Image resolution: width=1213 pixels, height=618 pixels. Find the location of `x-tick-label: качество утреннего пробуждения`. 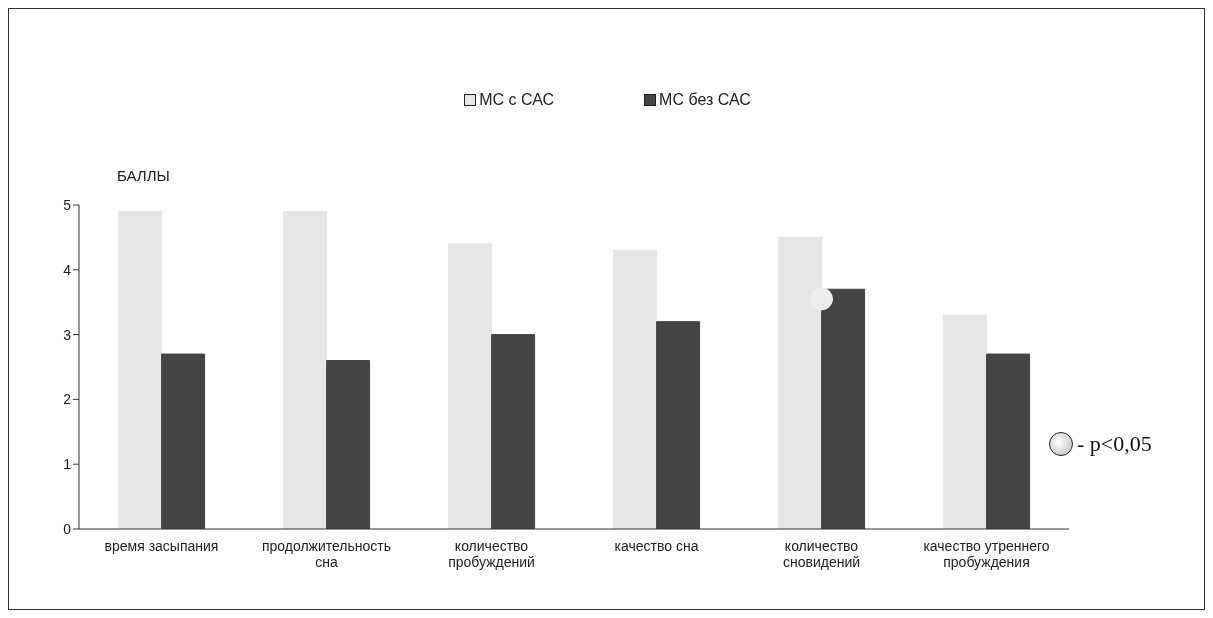

x-tick-label: качество утреннего пробуждения is located at coordinates (986, 554).